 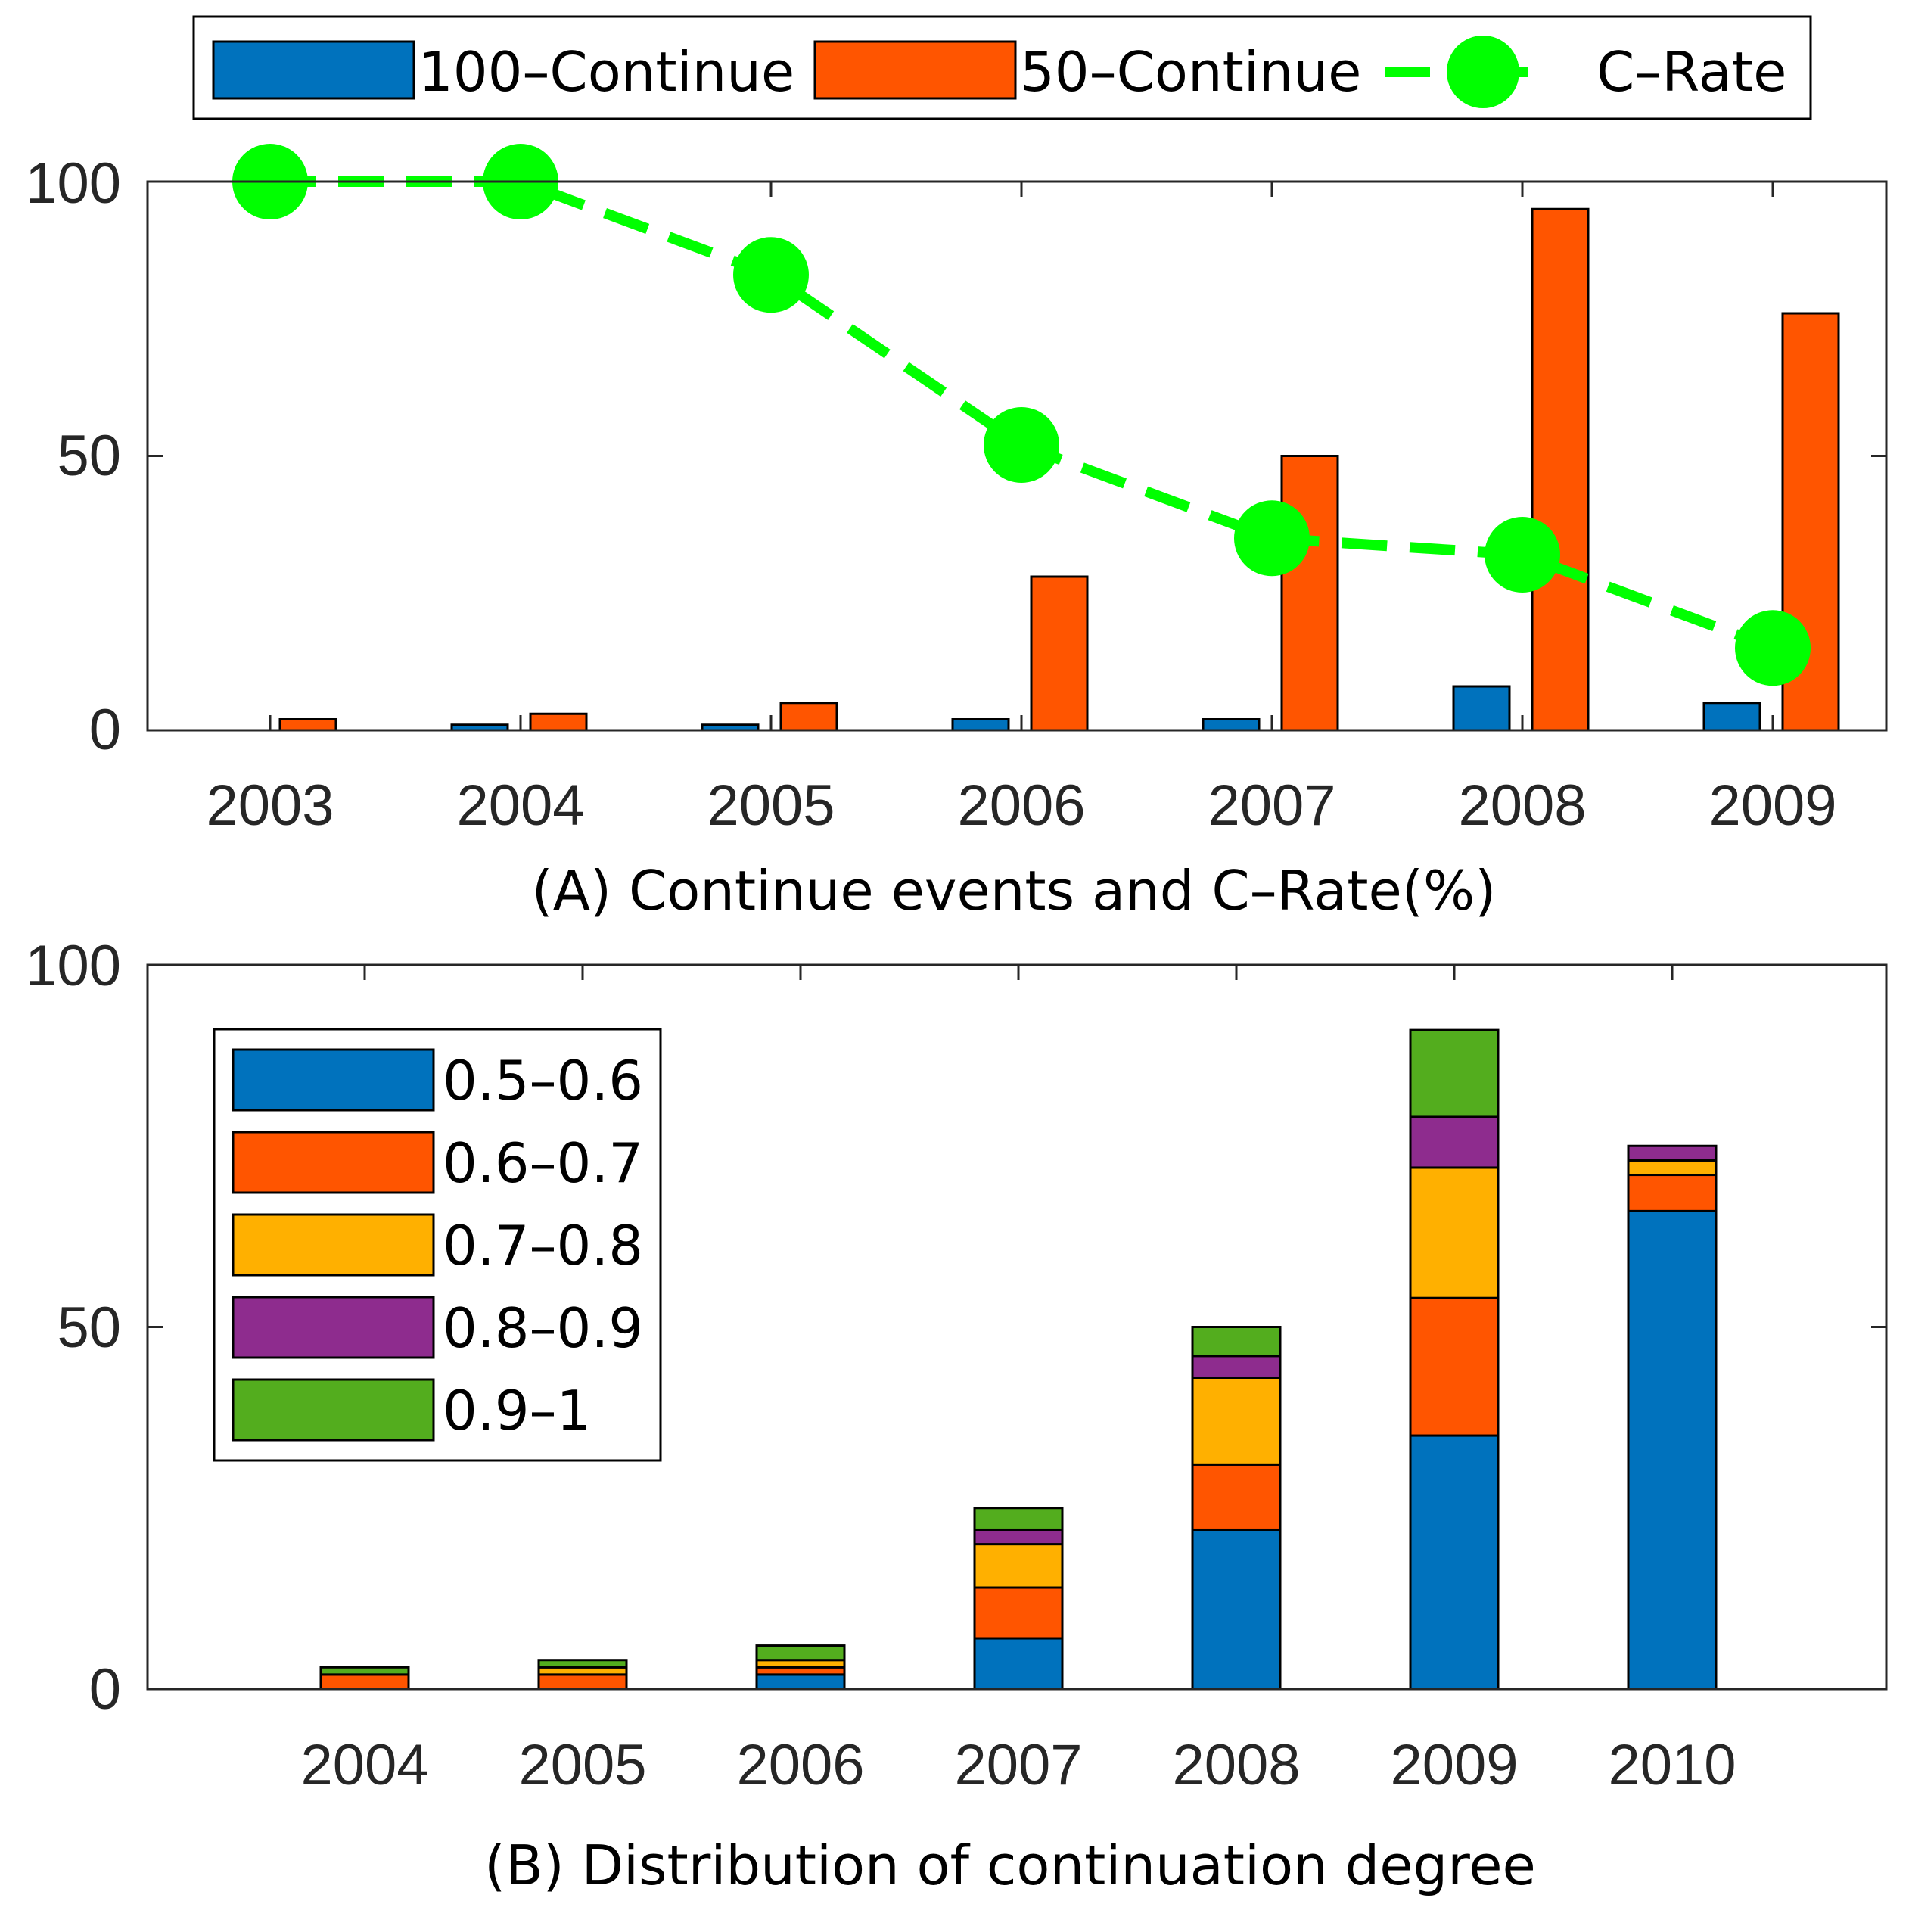 I want to click on panel-a-ytick-label: 100, so click(x=73, y=183).